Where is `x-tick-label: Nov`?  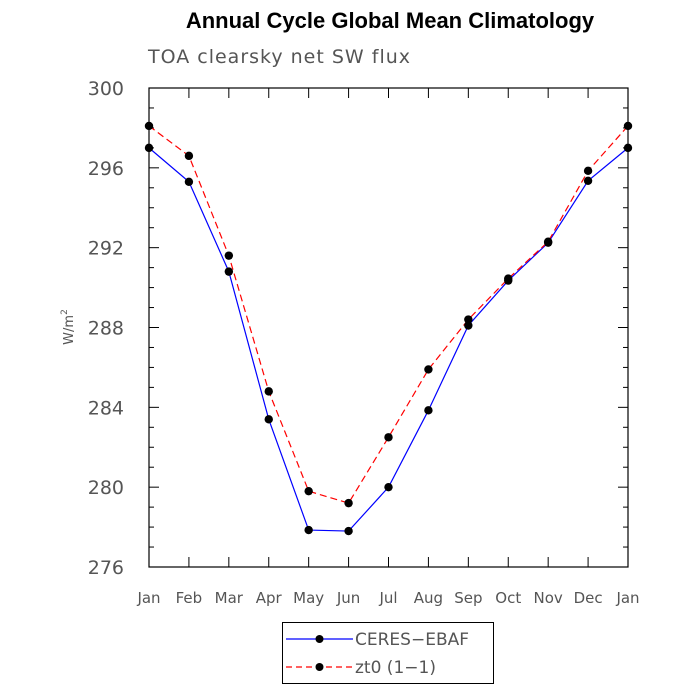 x-tick-label: Nov is located at coordinates (548, 598).